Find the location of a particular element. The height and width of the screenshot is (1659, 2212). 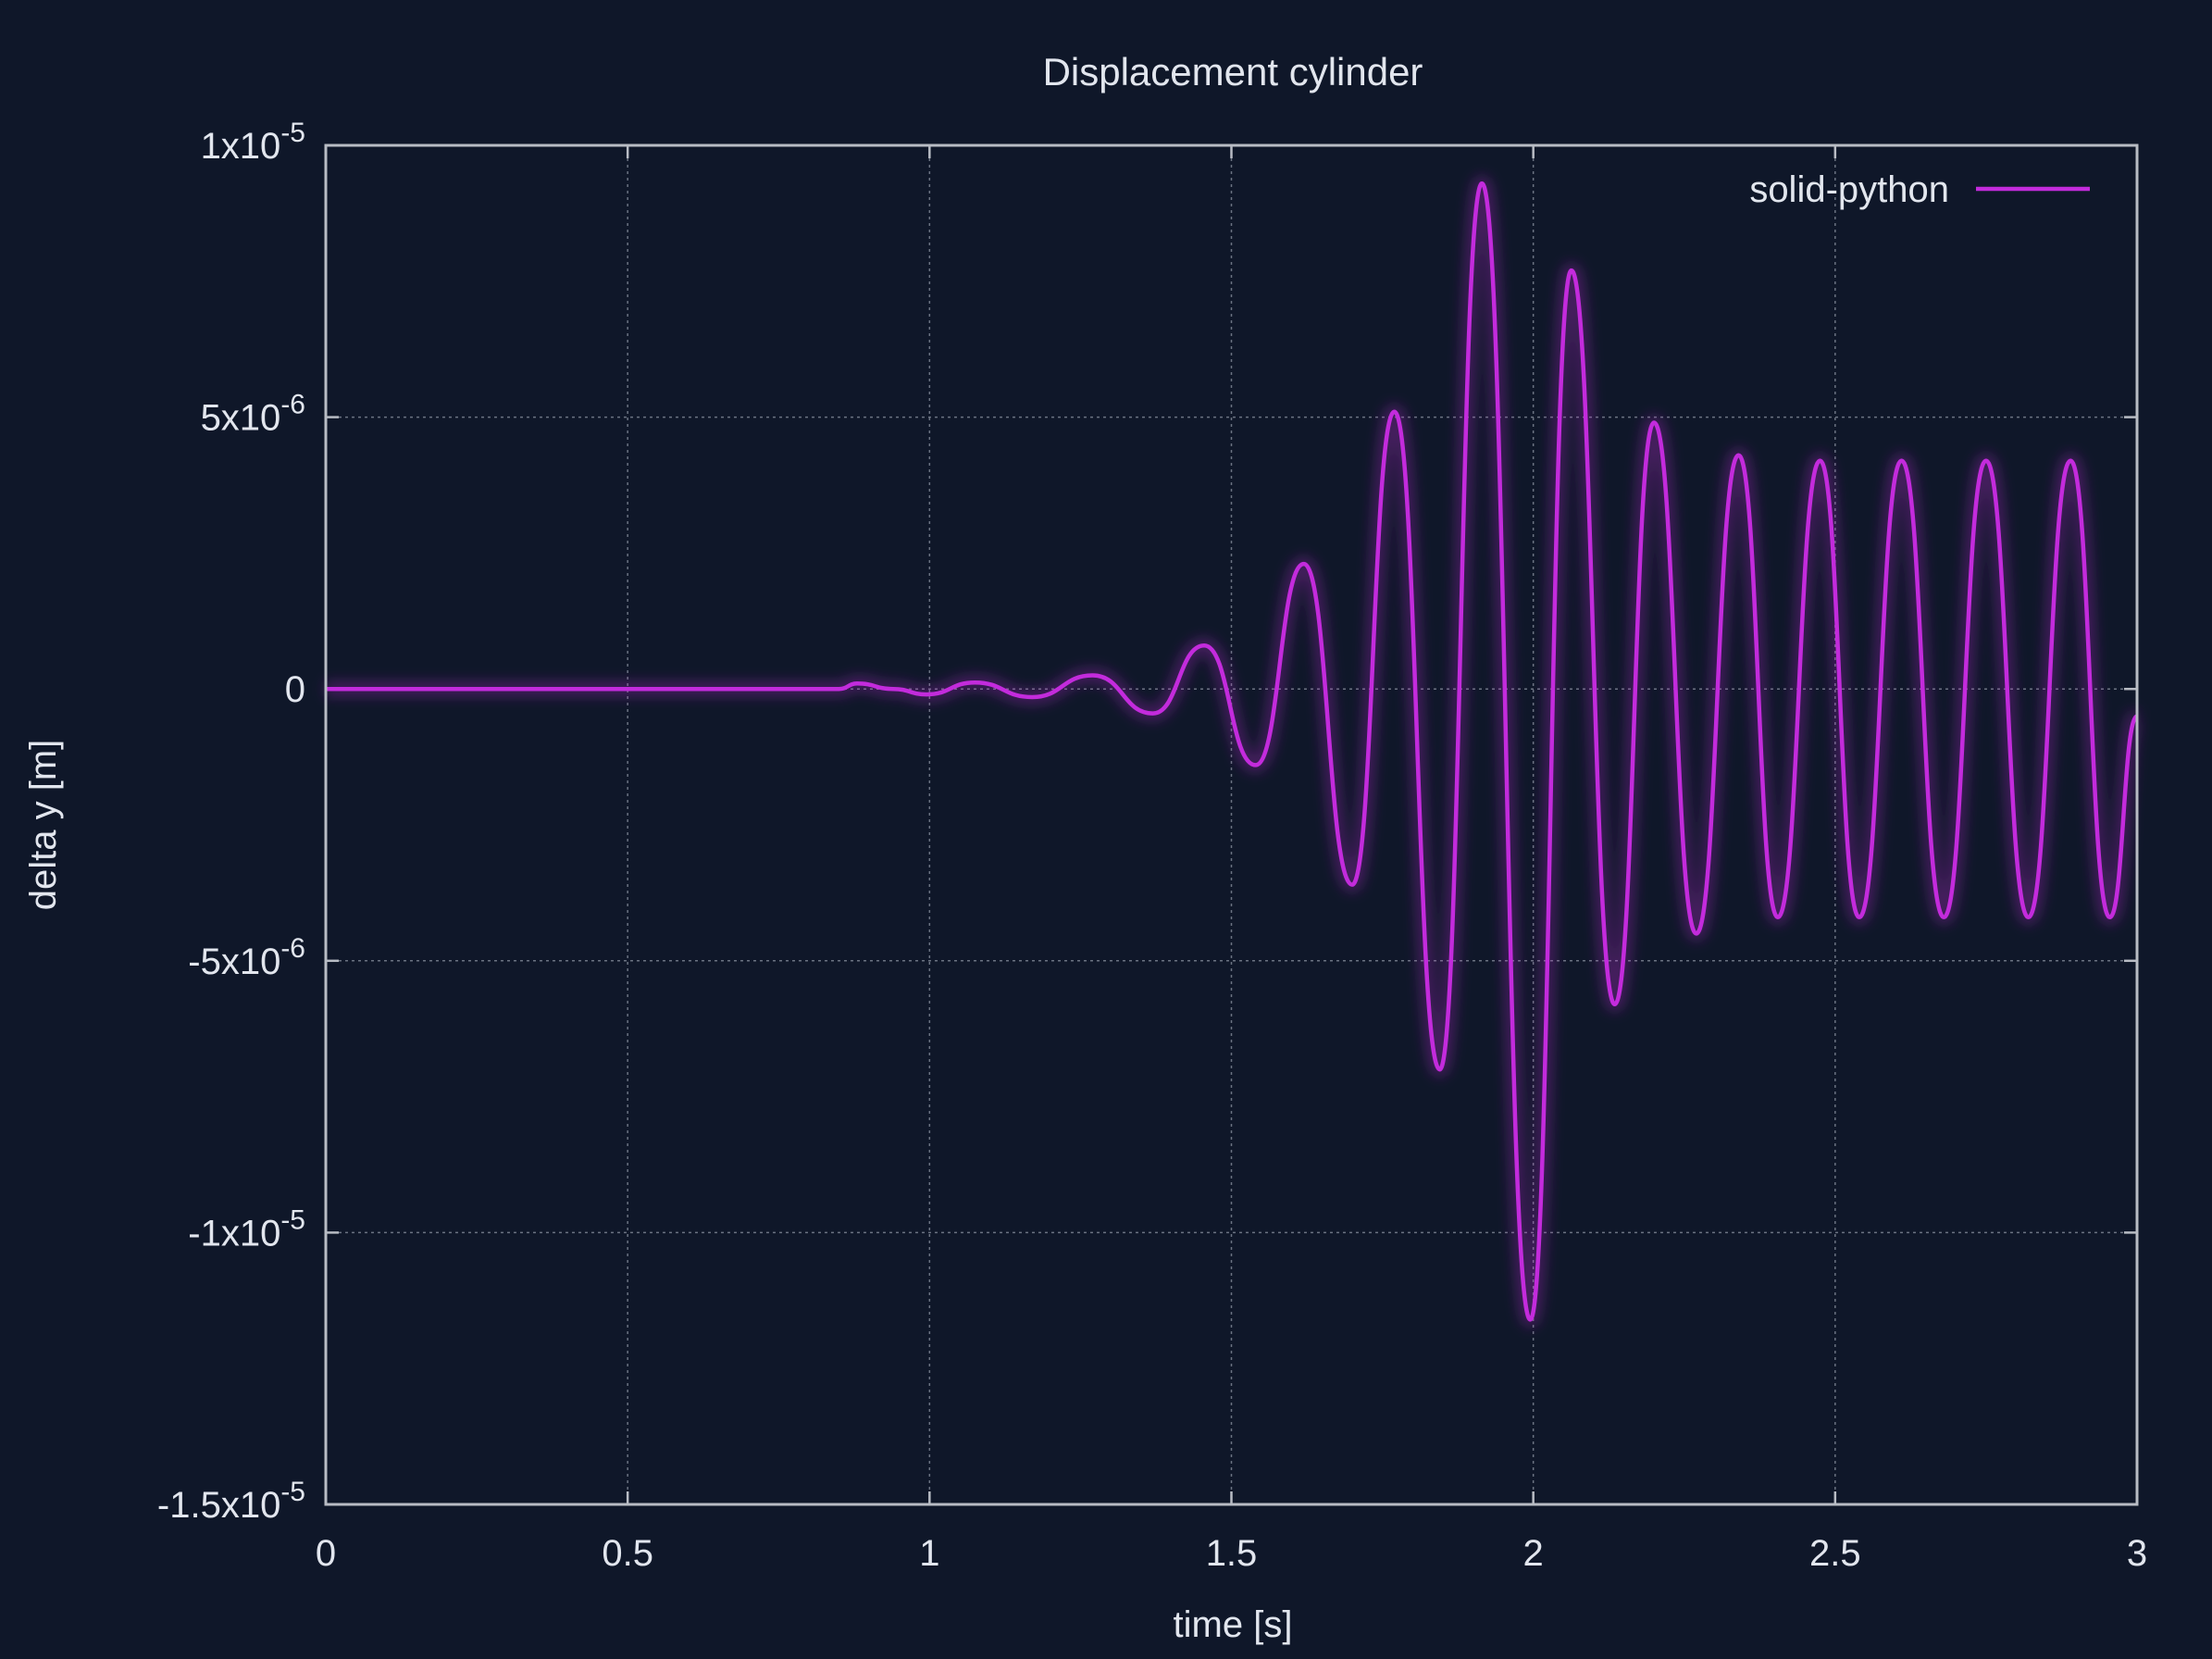

y-tick-label: -5x10⁻⁶ is located at coordinates (247, 957).